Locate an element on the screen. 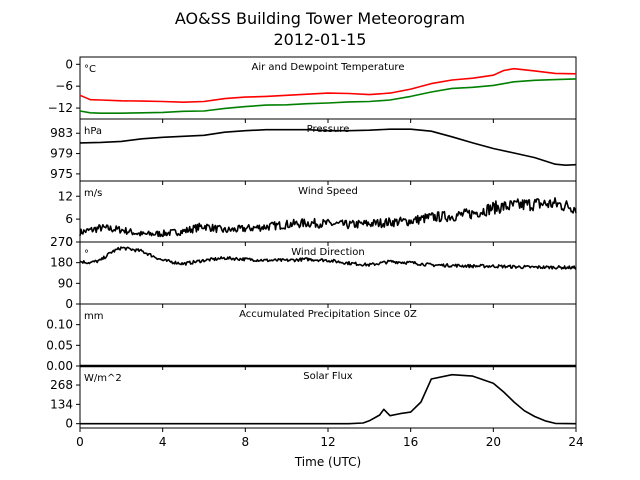 The width and height of the screenshot is (640, 480). y-tick-label: 90 is located at coordinates (65, 283).